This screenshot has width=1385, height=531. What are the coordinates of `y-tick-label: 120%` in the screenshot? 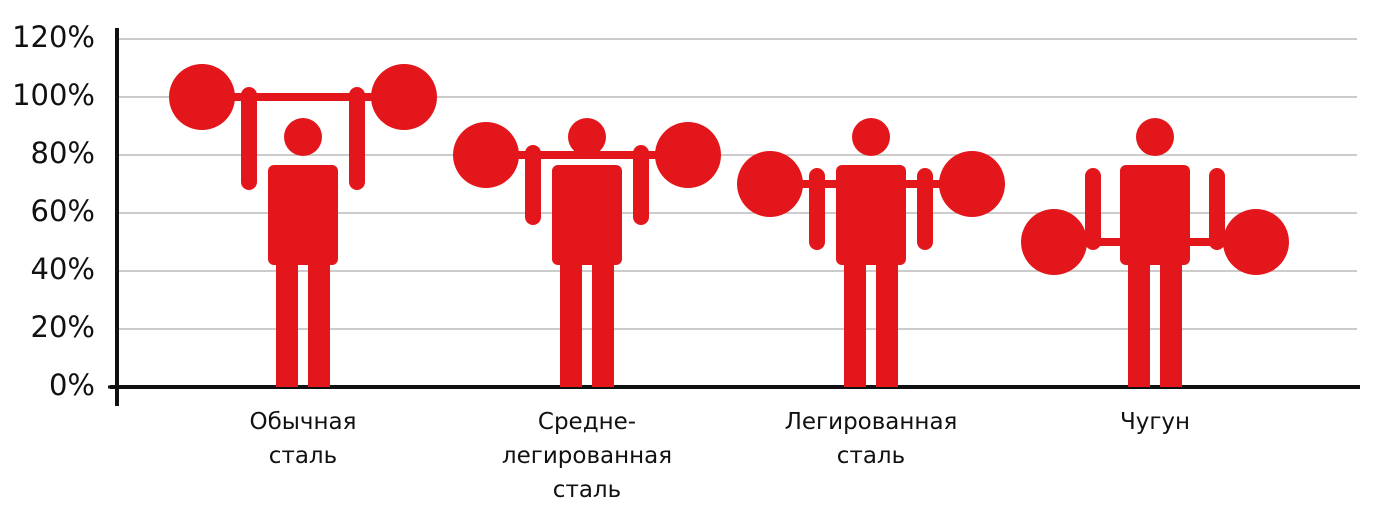 It's located at (53, 37).